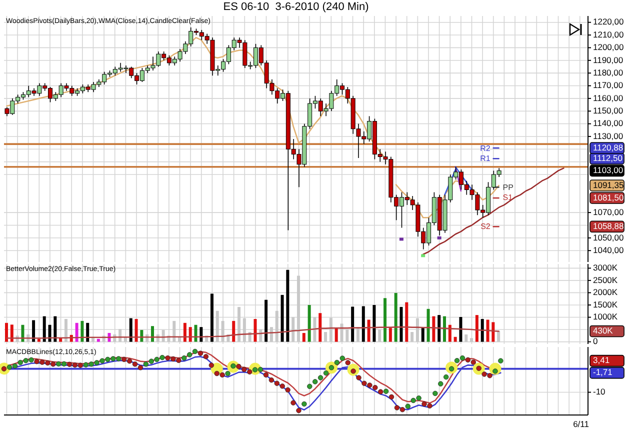 The height and width of the screenshot is (442, 625). I want to click on y-tick-label: 1120,88, so click(608, 147).